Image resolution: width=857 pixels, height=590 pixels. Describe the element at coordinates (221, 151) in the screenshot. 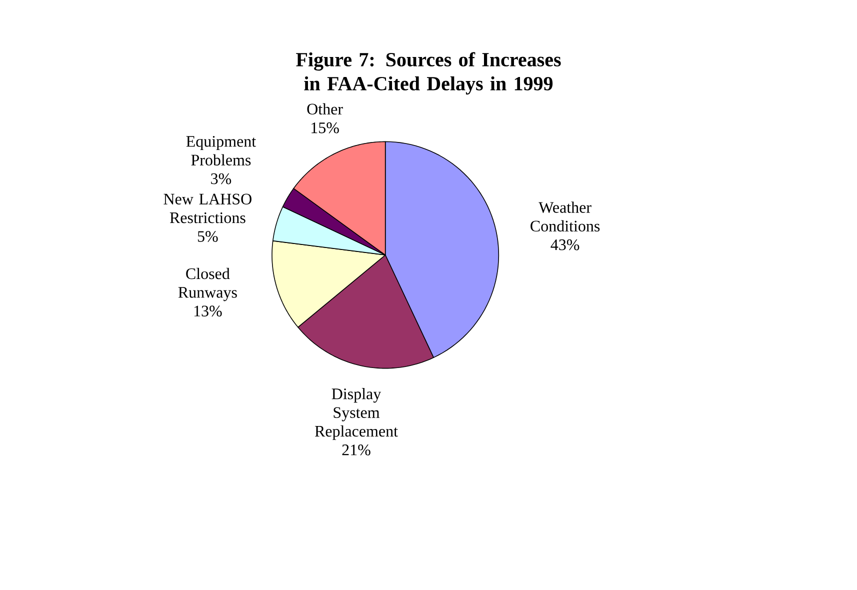

I see `slice-label: Equipment Problems` at that location.